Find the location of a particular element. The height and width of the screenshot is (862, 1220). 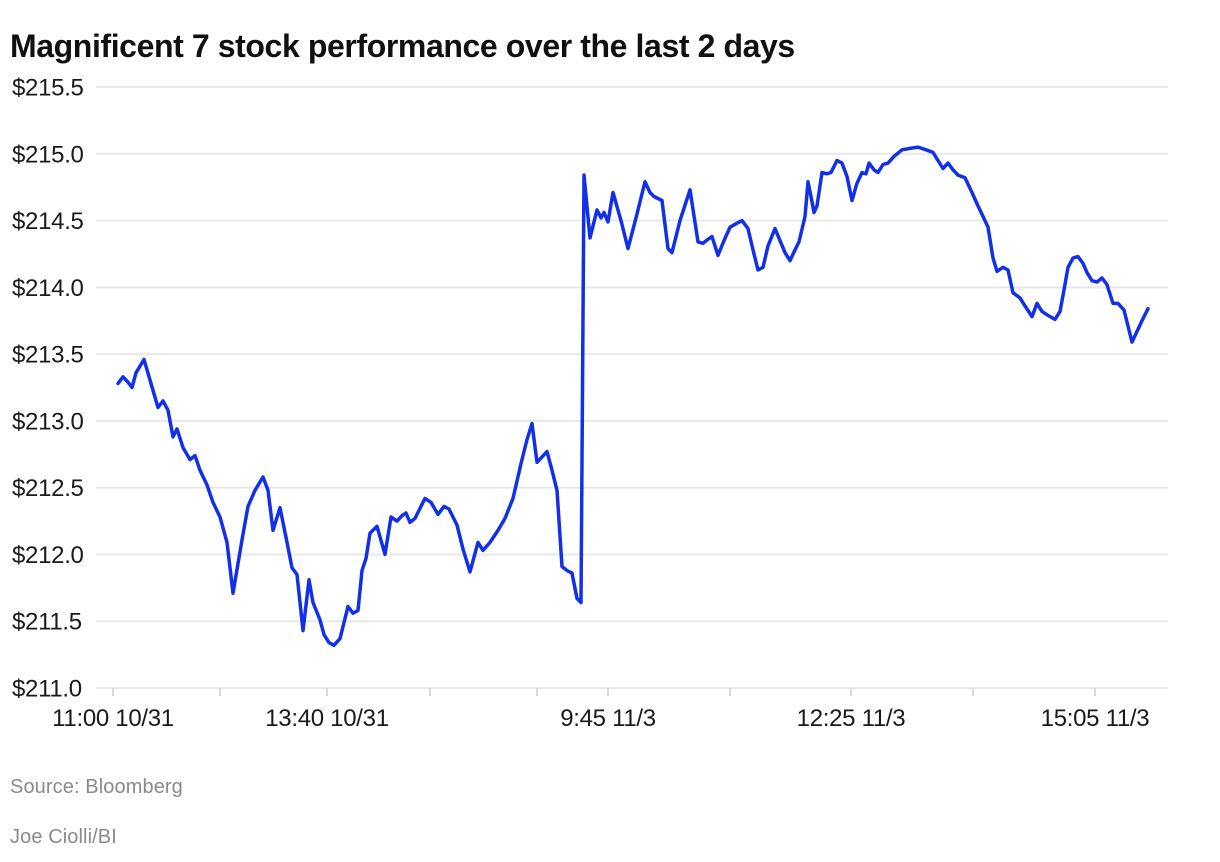

author-byline: Joe Ciolli/BI is located at coordinates (63, 837).